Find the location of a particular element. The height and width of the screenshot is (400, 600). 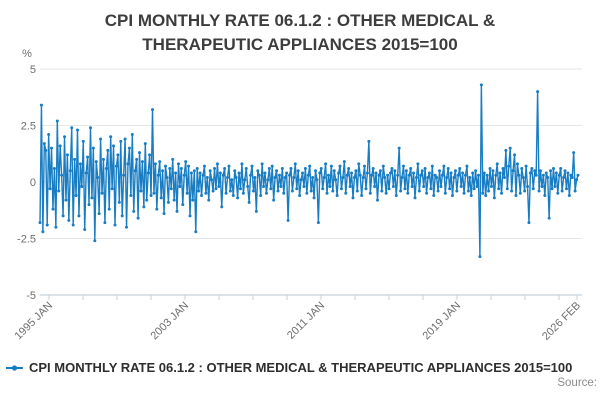

x-tick-label: 1995 JAN is located at coordinates (33, 321).